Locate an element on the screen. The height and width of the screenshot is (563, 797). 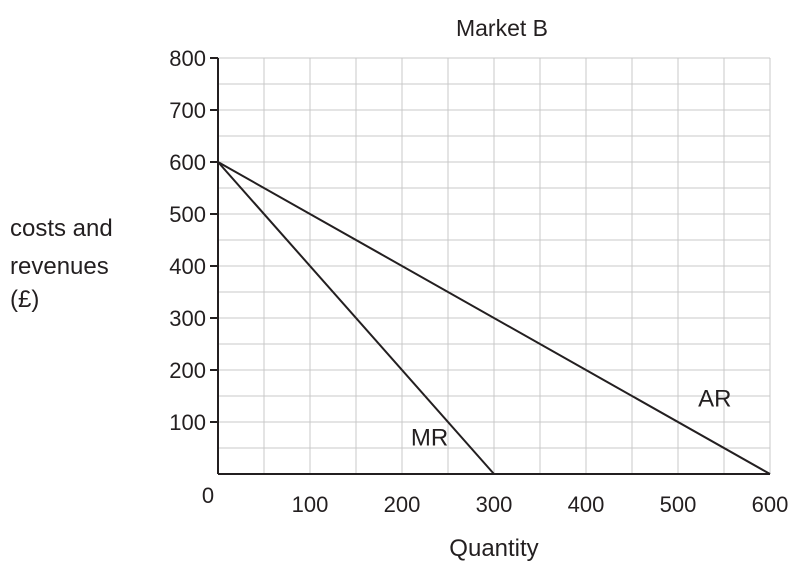
y-tick-label: 200 is located at coordinates (187, 370).